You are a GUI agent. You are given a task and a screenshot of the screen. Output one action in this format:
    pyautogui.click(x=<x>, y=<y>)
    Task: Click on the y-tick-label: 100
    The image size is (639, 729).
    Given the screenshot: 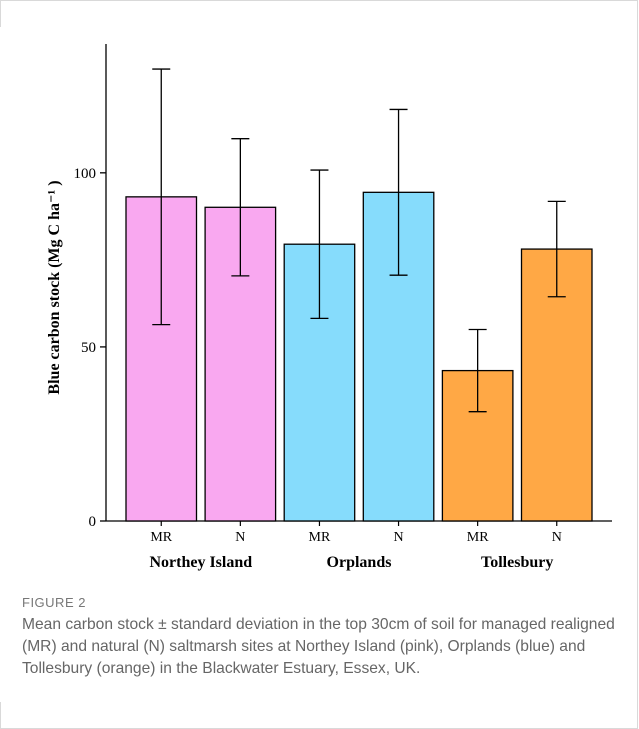 What is the action you would take?
    pyautogui.click(x=85, y=174)
    